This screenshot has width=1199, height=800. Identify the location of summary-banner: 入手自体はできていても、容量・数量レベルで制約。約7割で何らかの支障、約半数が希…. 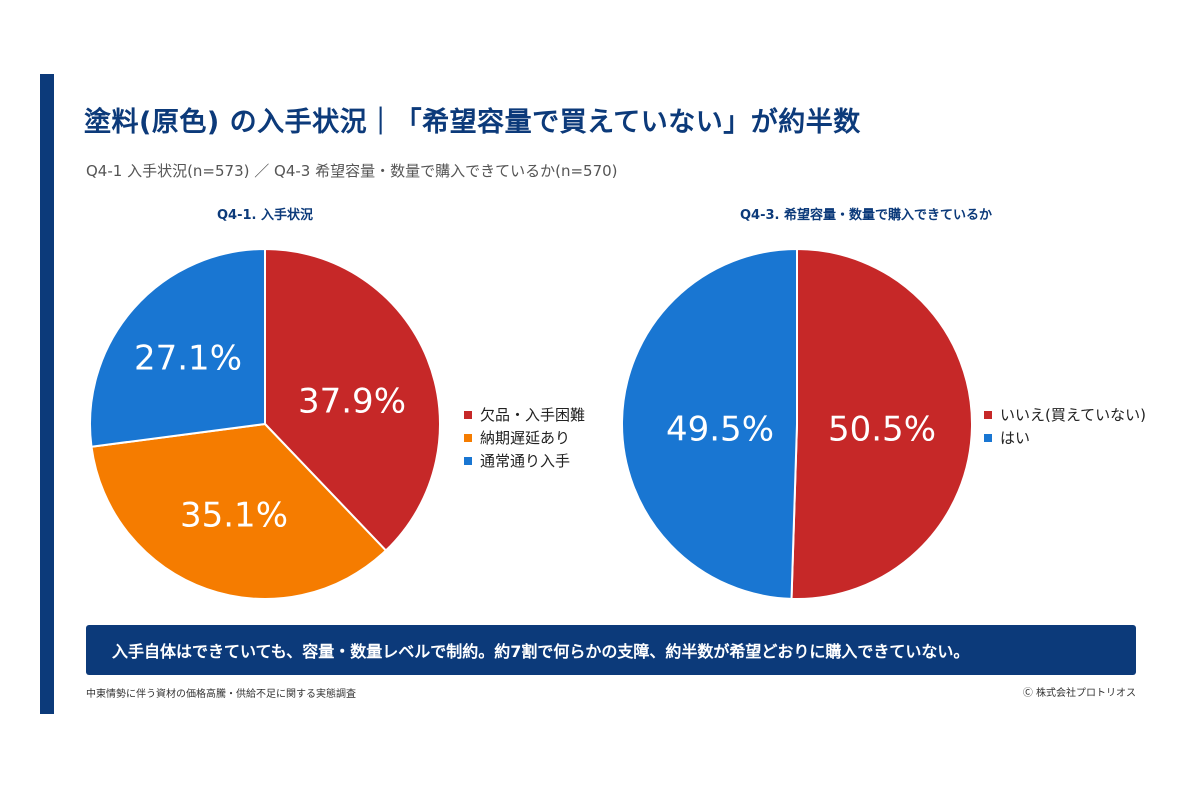
(611, 650).